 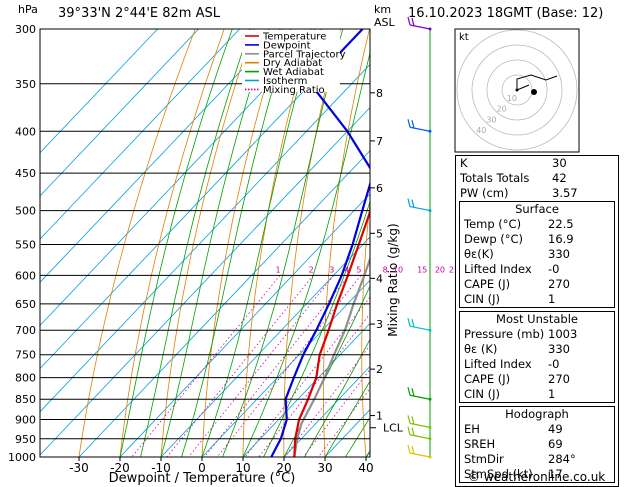 What do you see at coordinates (25, 439) in the screenshot?
I see `pressure-tick-label: 950` at bounding box center [25, 439].